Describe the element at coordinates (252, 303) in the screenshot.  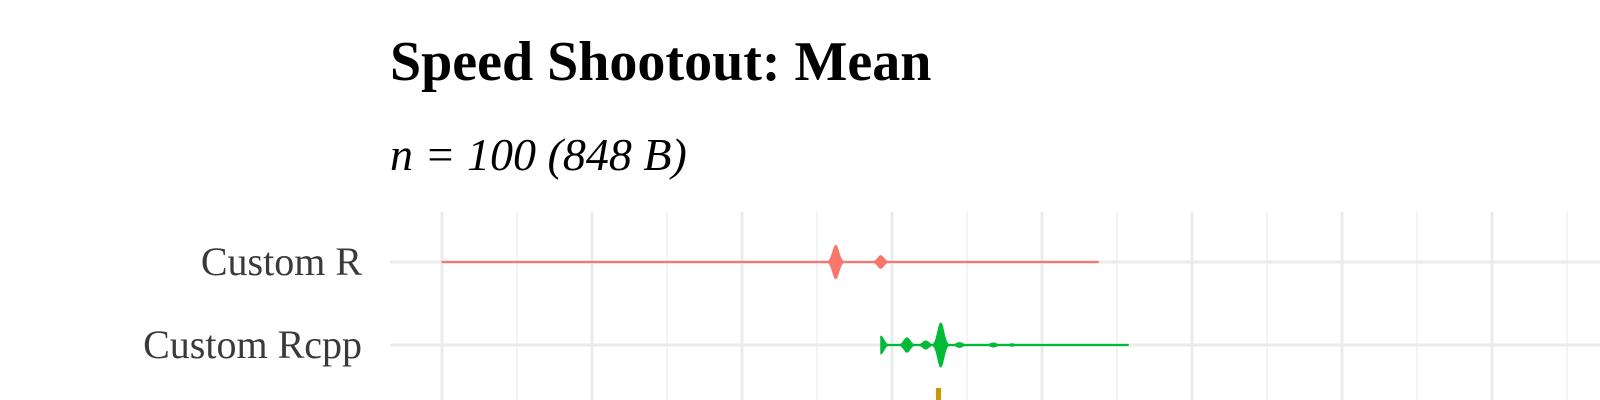
I see `category-labels: Custom R Custom Rcpp` at that location.